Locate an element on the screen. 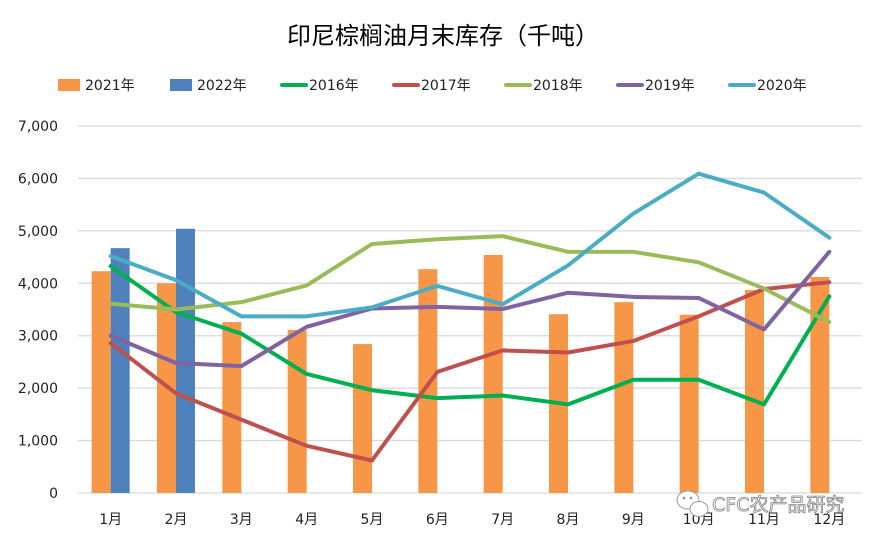 The image size is (886, 543). legend-label: 2018年 is located at coordinates (558, 86).